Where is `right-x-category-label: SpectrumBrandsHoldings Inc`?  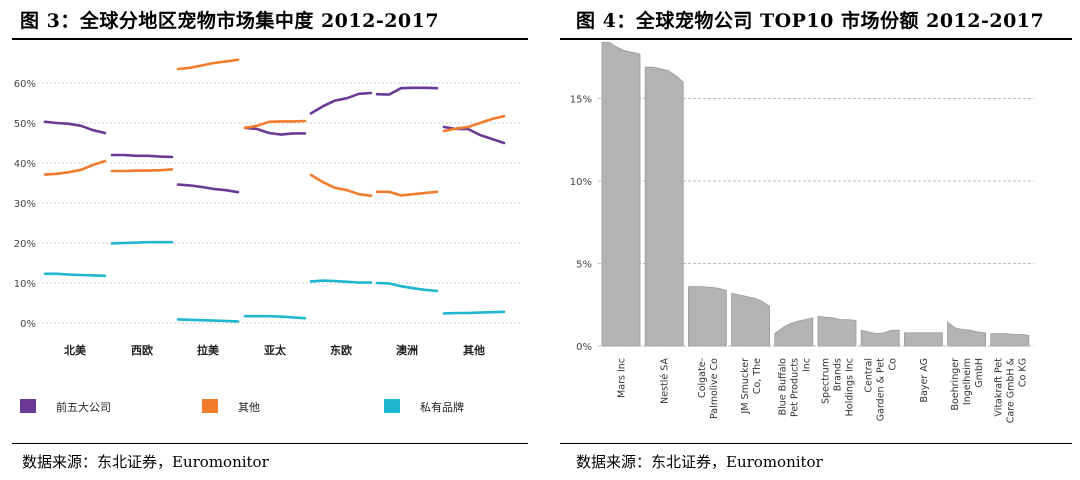
right-x-category-label: SpectrumBrandsHoldings Inc is located at coordinates (838, 387).